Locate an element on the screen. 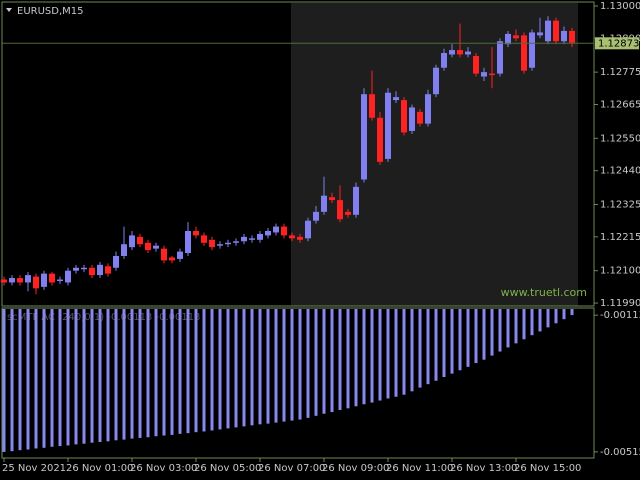  y-tick-label: 1.12215 is located at coordinates (620, 237).